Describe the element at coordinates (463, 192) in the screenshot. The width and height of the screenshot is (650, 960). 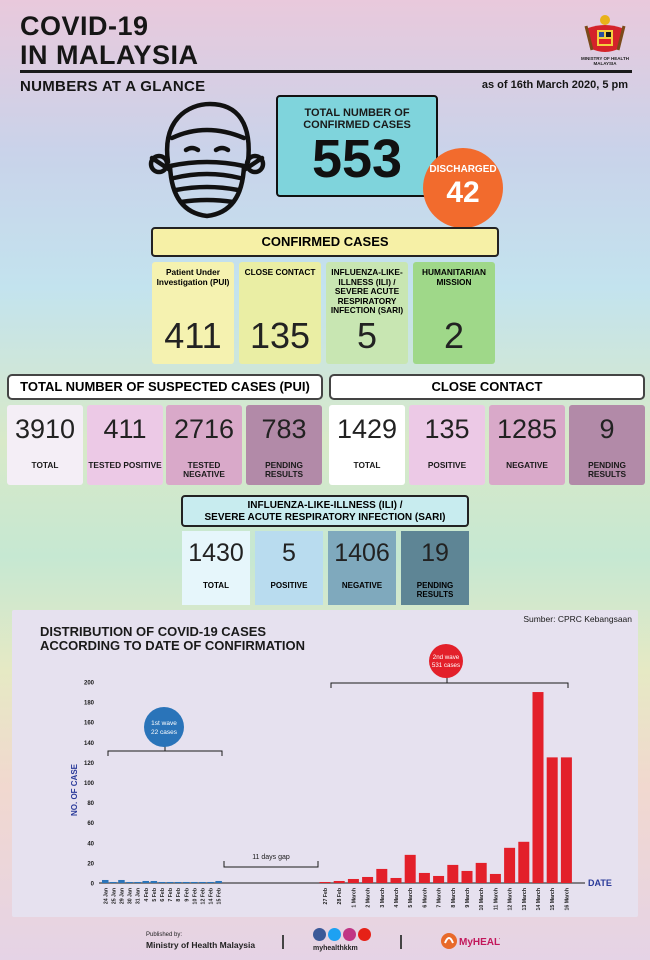
I see `discharged-value: 42` at that location.